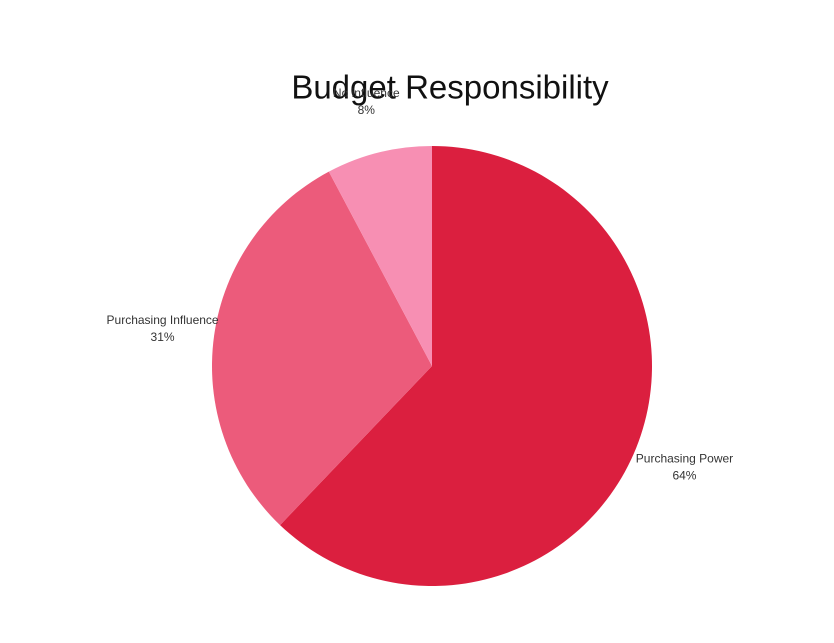 This screenshot has width=834, height=643. Describe the element at coordinates (366, 93) in the screenshot. I see `slice-label: No influence` at that location.